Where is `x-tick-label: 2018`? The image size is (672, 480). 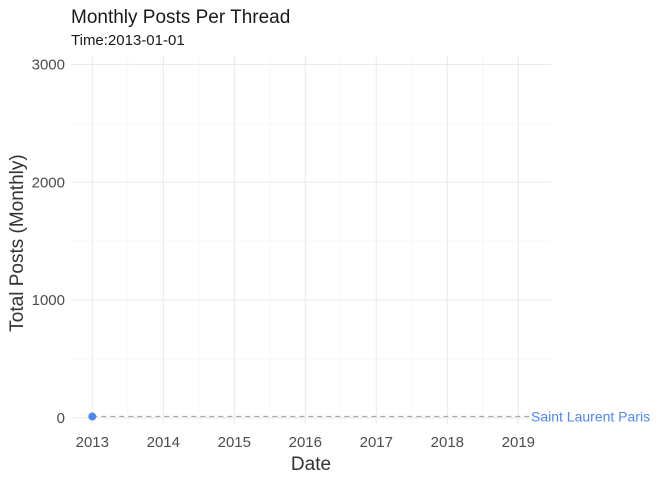
x-tick-label: 2018 is located at coordinates (447, 442).